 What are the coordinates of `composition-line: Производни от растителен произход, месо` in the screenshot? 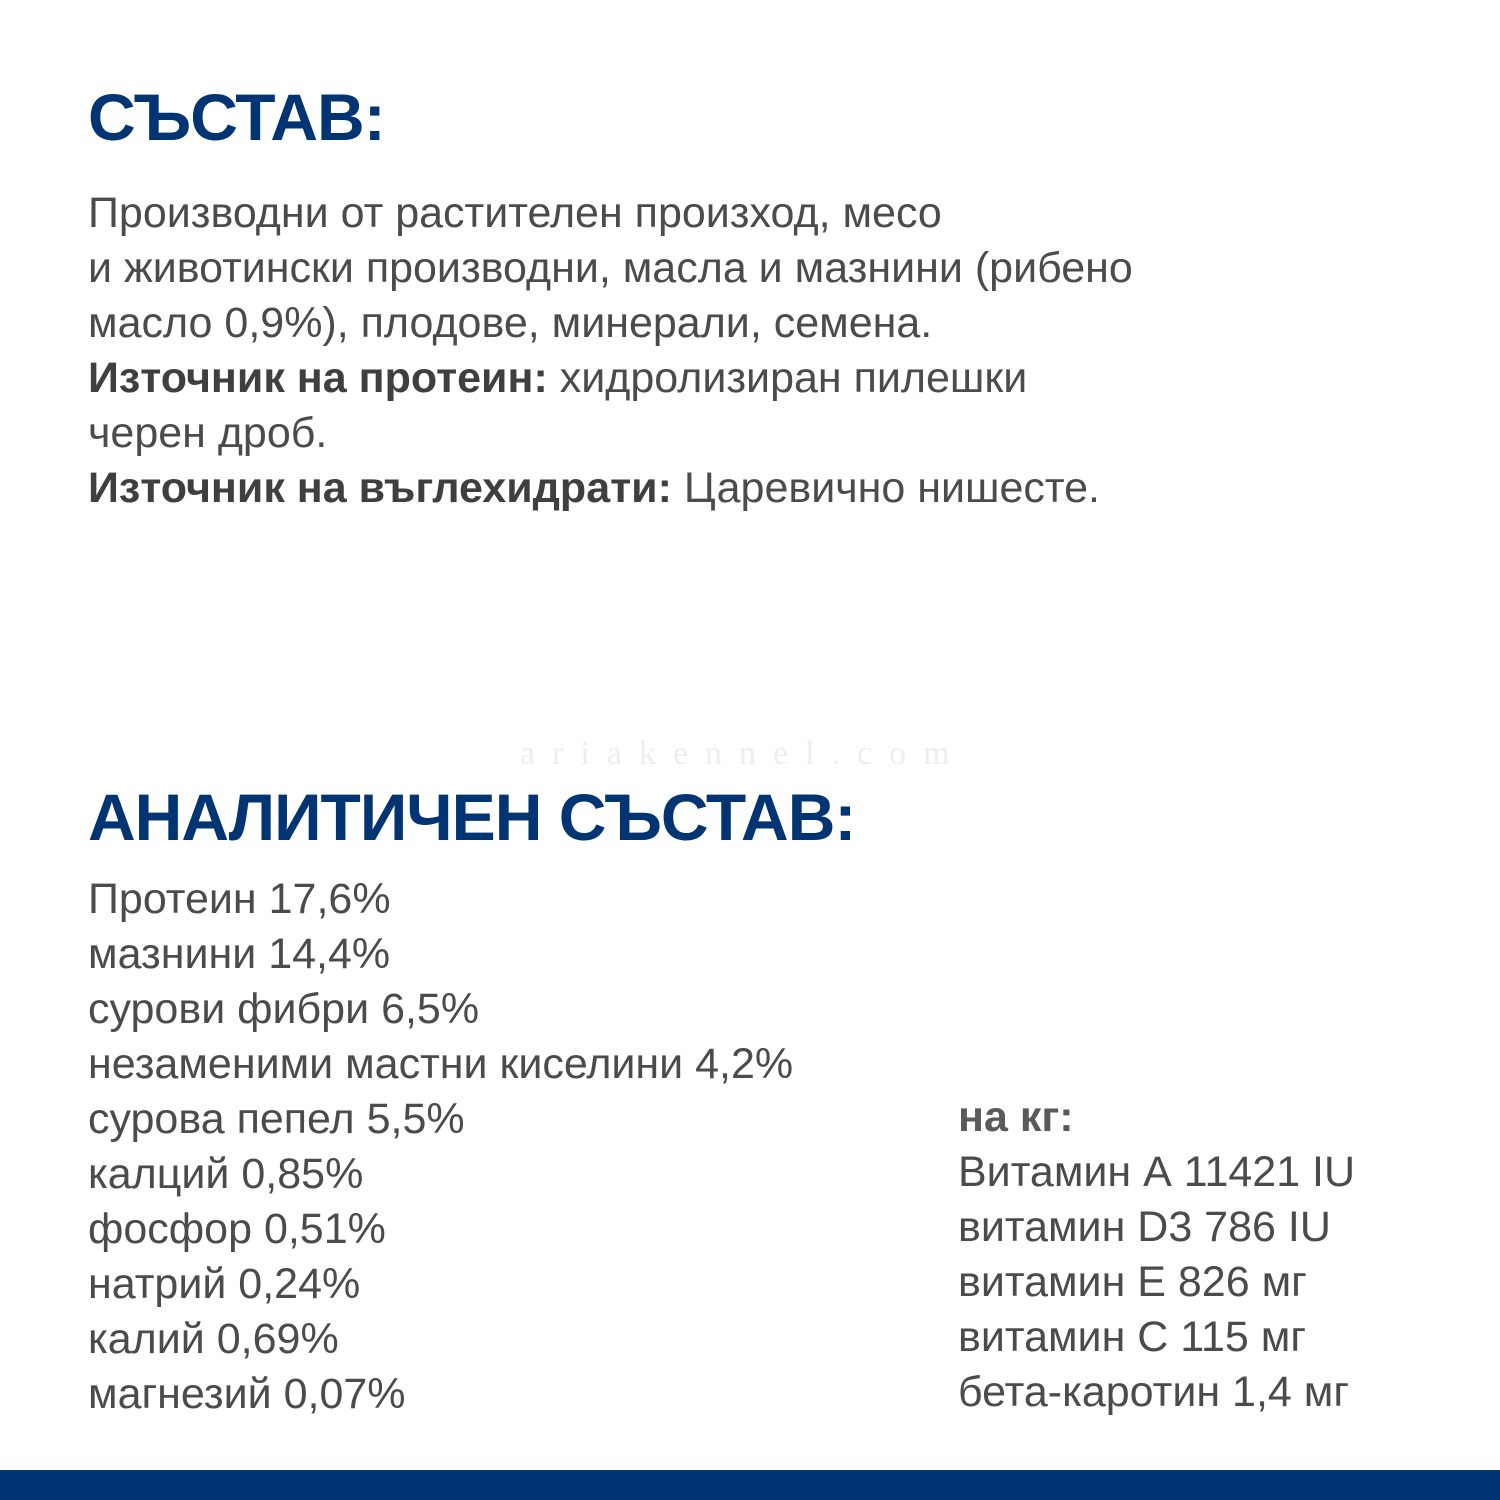 It's located at (515, 213).